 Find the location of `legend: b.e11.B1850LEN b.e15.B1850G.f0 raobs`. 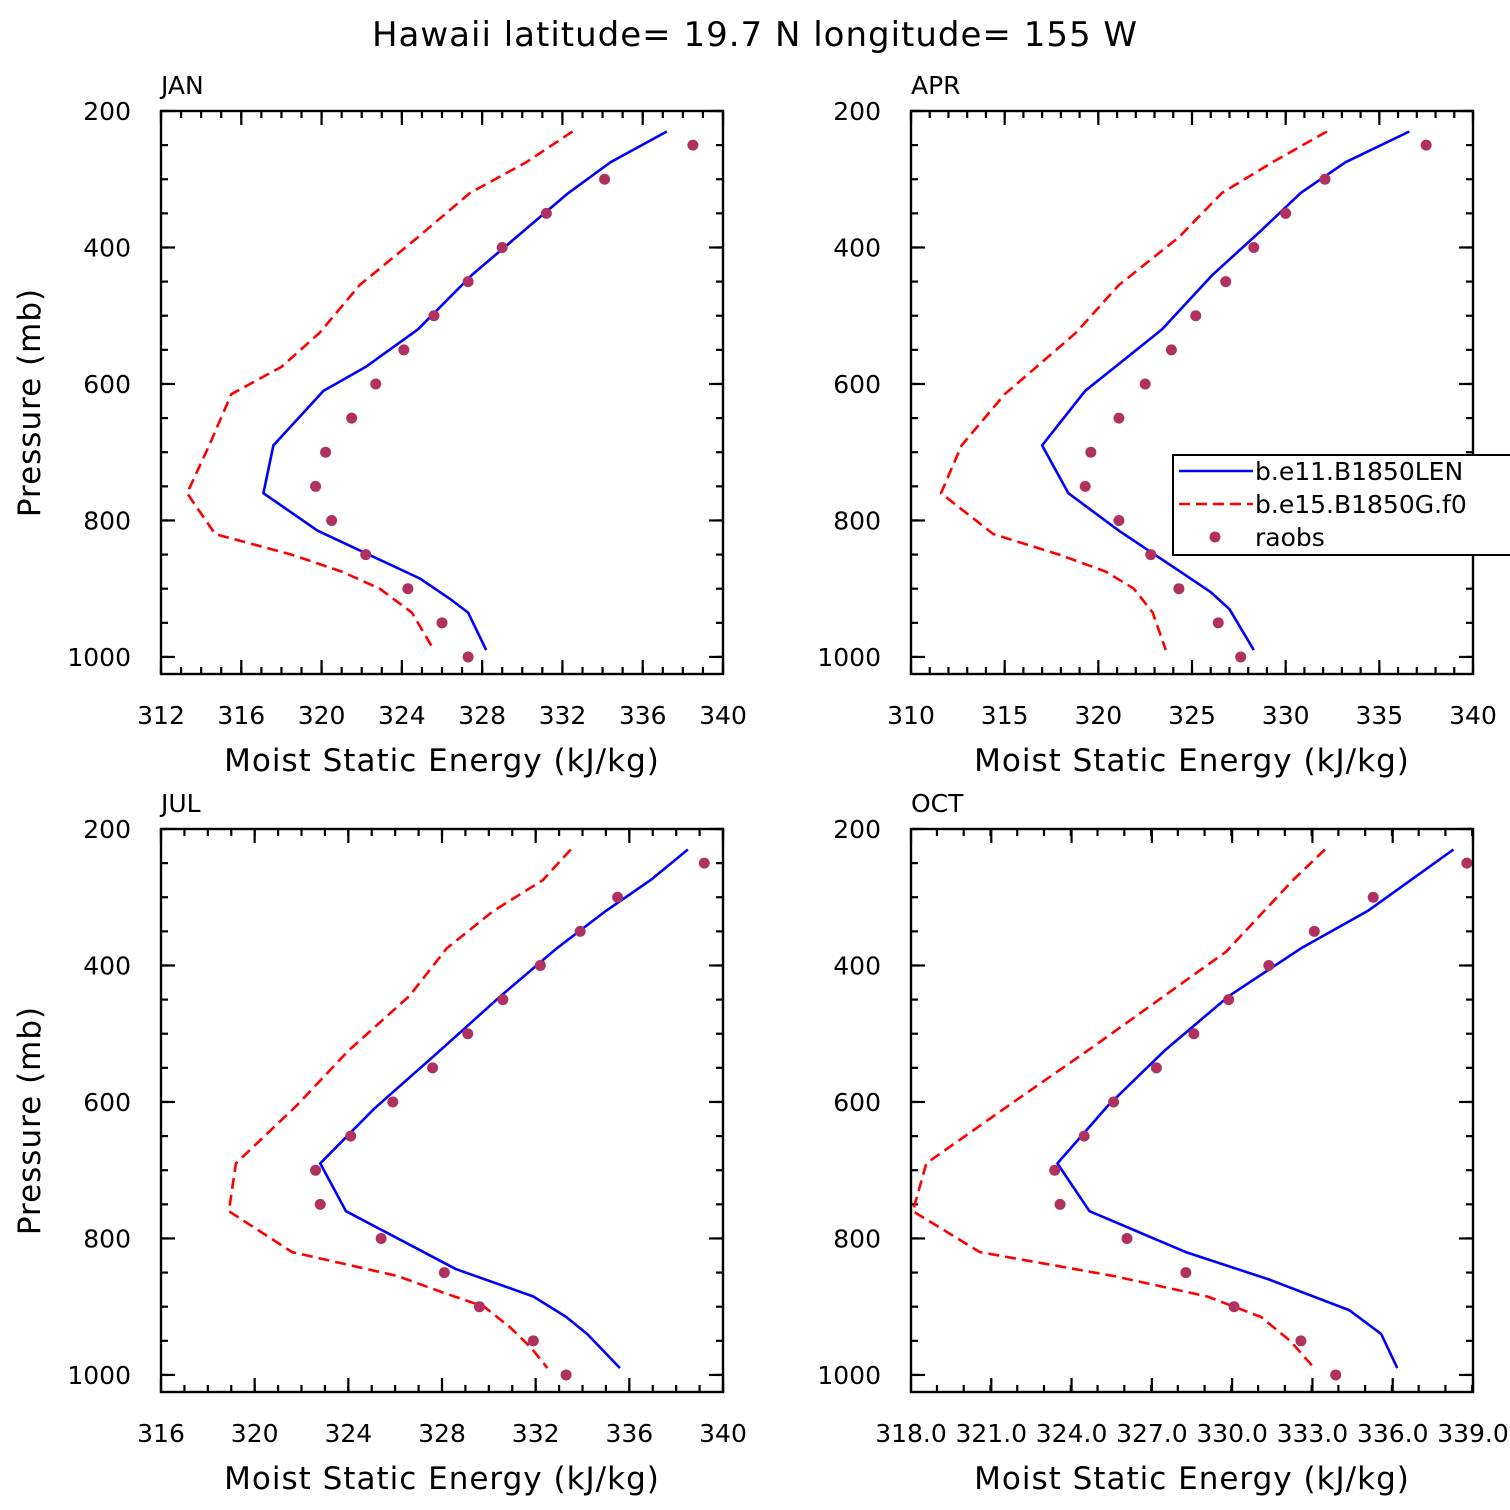

legend: b.e11.B1850LEN b.e15.B1850G.f0 raobs is located at coordinates (1341, 505).